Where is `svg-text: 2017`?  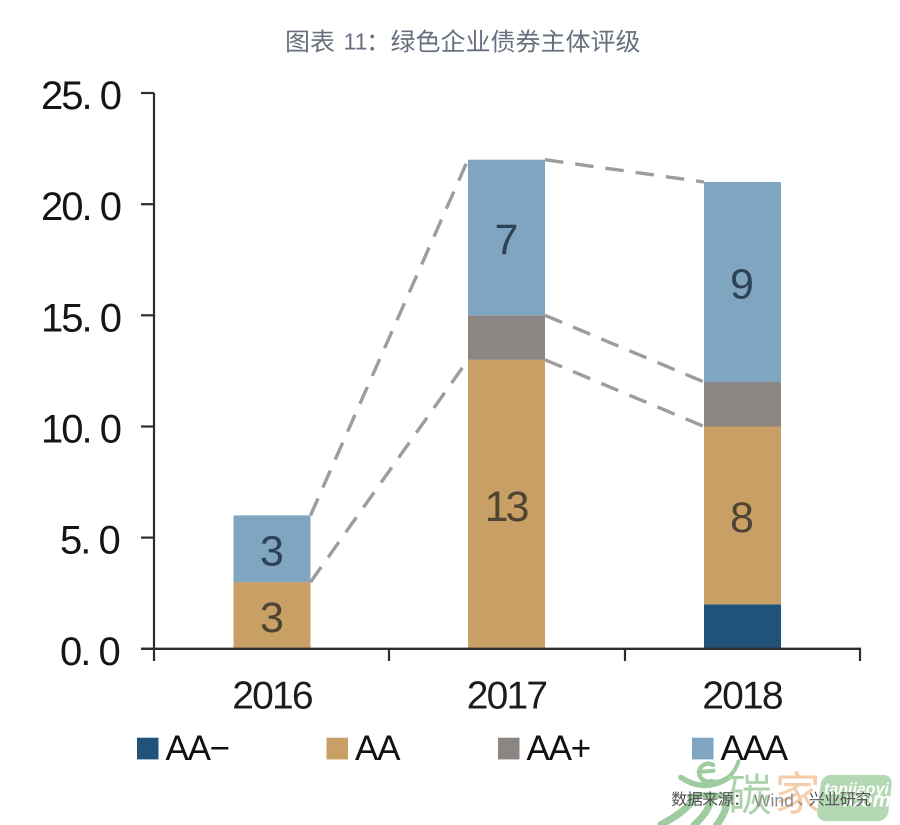
svg-text: 2017 is located at coordinates (507, 696).